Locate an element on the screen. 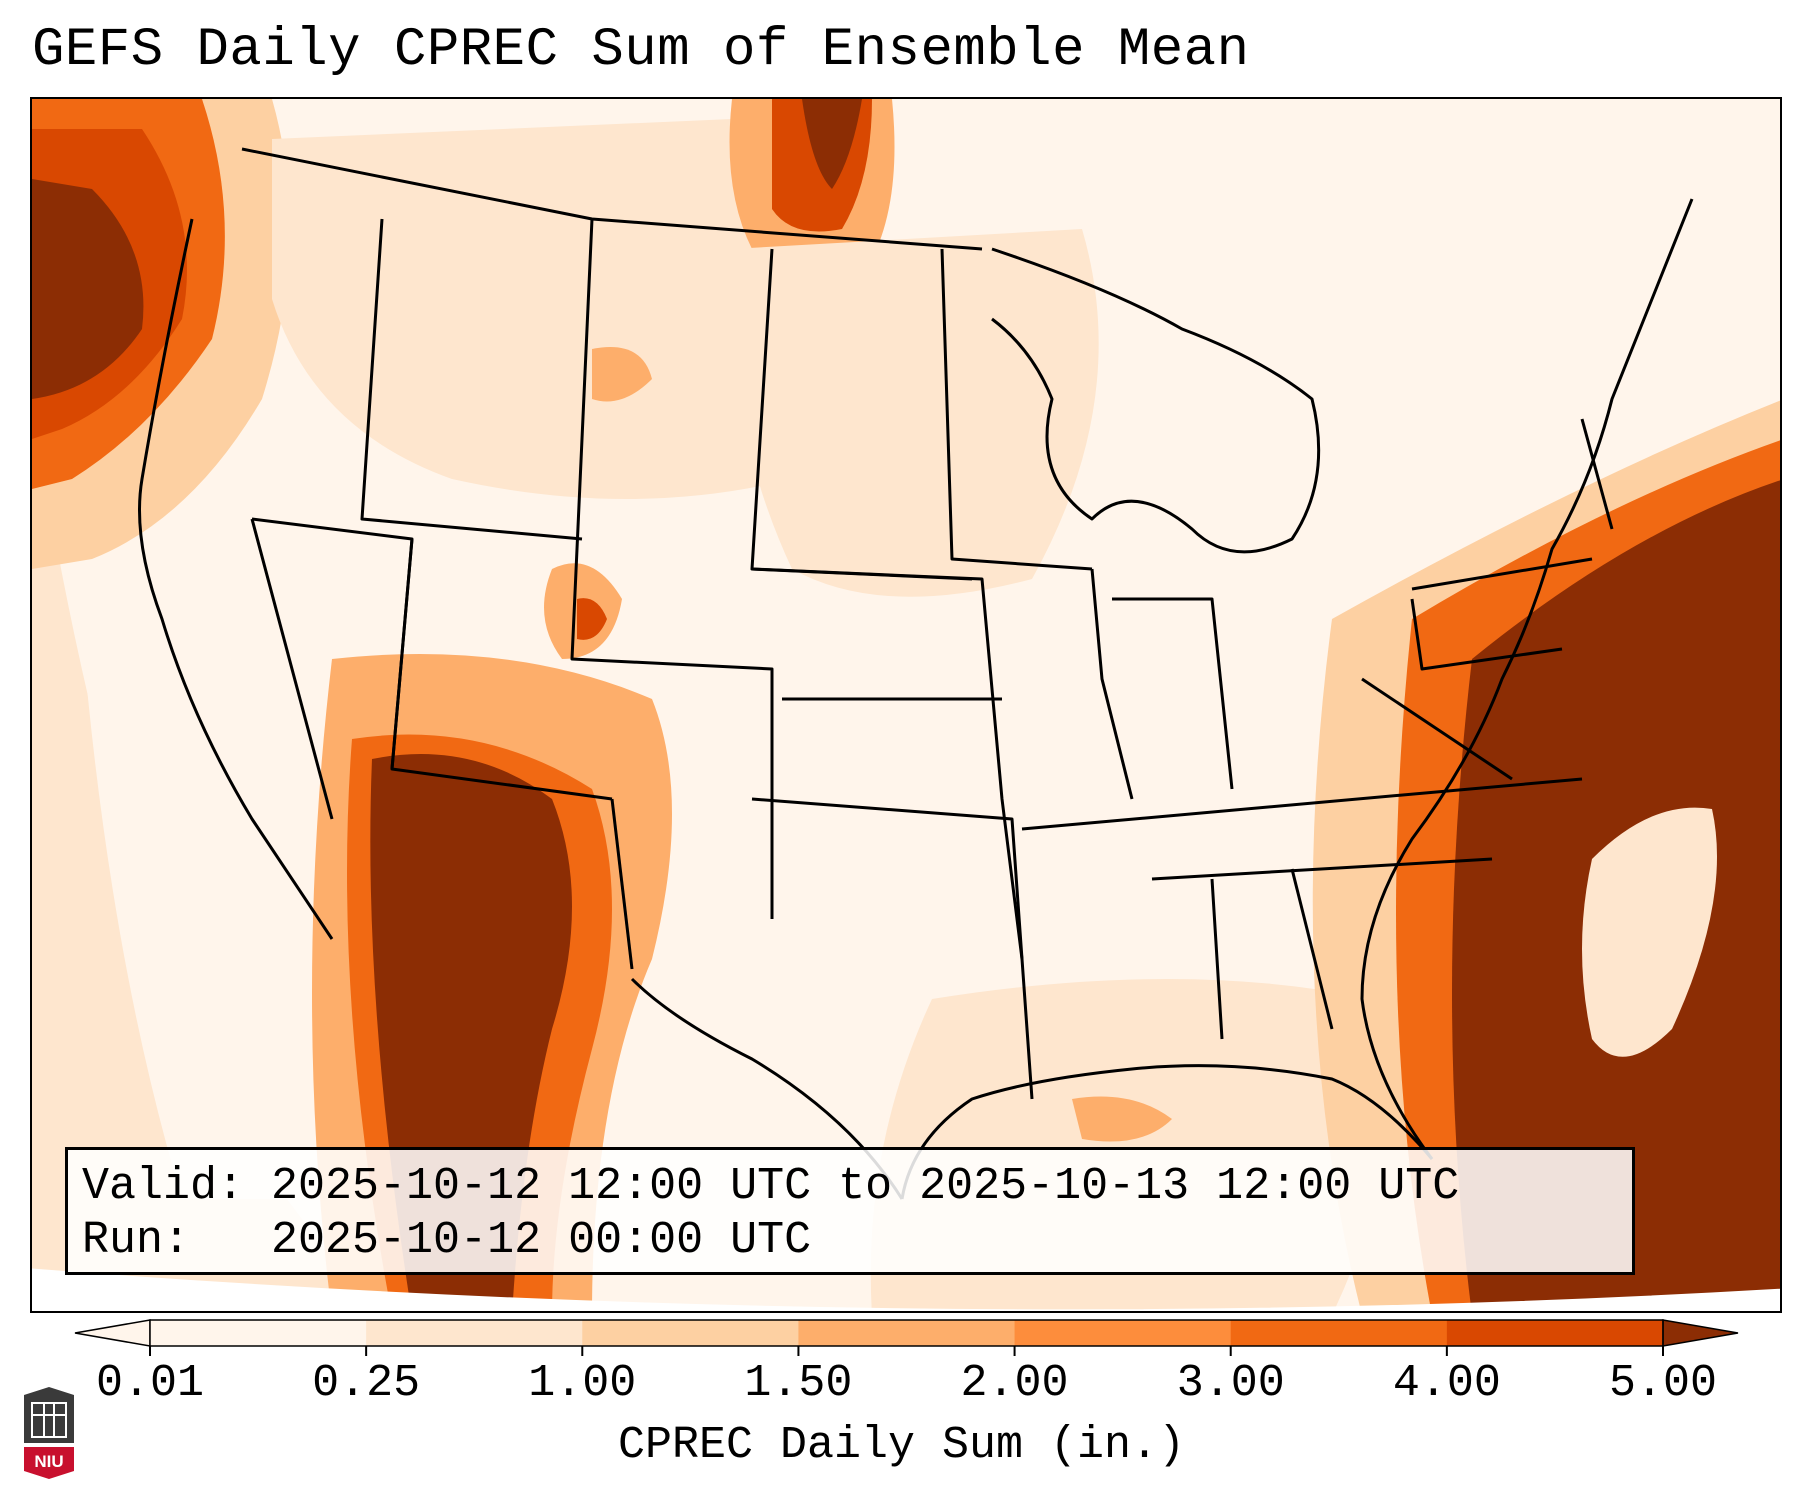 The width and height of the screenshot is (1803, 1500). precip-nrockies is located at coordinates (538, 309).